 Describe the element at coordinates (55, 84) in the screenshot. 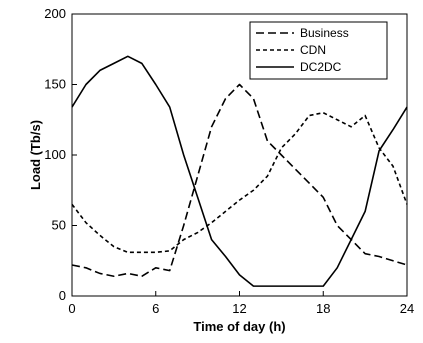

I see `y-tick-label: 150` at that location.